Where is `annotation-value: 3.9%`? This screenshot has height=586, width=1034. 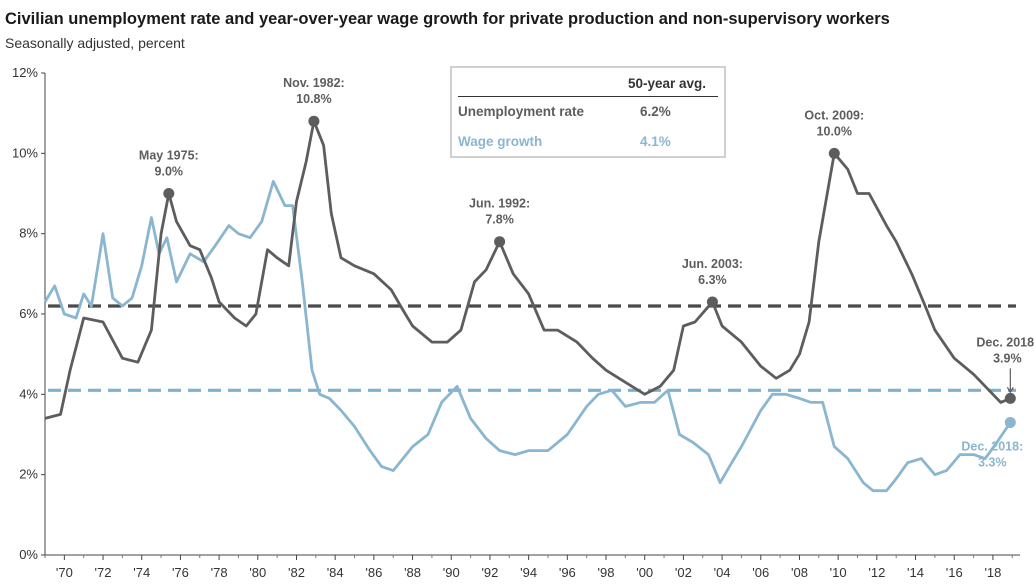 annotation-value: 3.9% is located at coordinates (1007, 358).